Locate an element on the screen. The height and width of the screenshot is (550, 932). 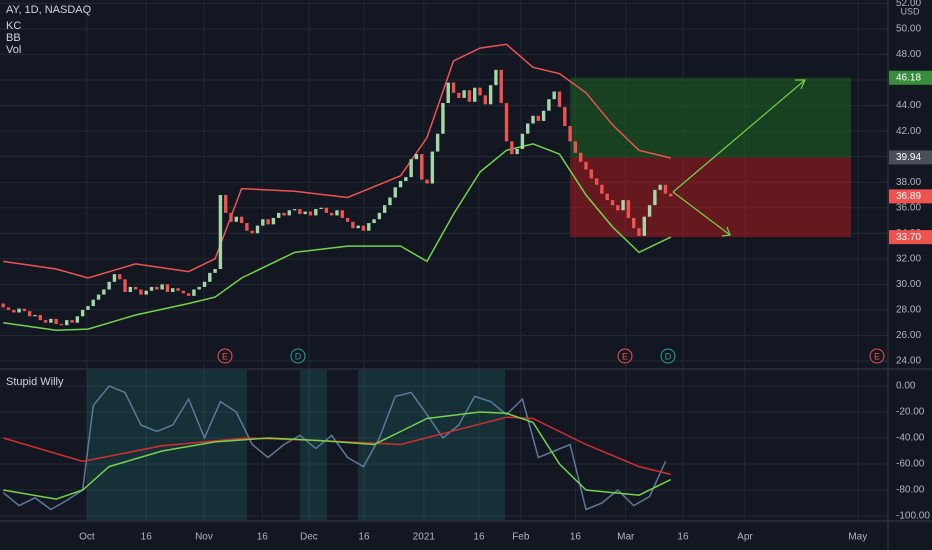
y-tick-label: -80.00 is located at coordinates (910, 490).